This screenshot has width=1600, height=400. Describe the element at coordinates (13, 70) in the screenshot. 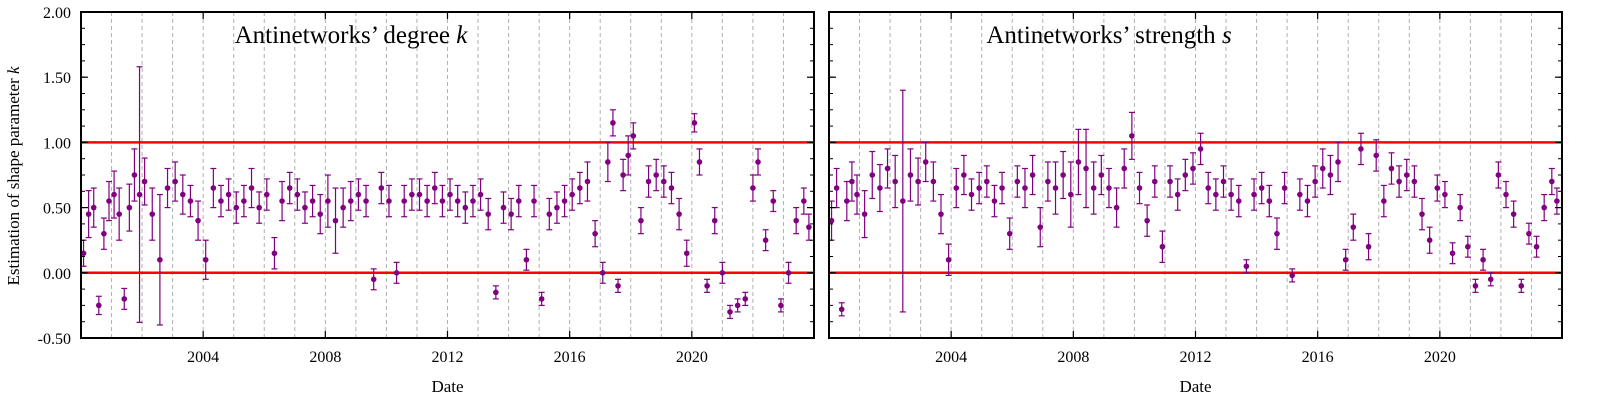

I see `y-axis-label-symbol: k` at that location.